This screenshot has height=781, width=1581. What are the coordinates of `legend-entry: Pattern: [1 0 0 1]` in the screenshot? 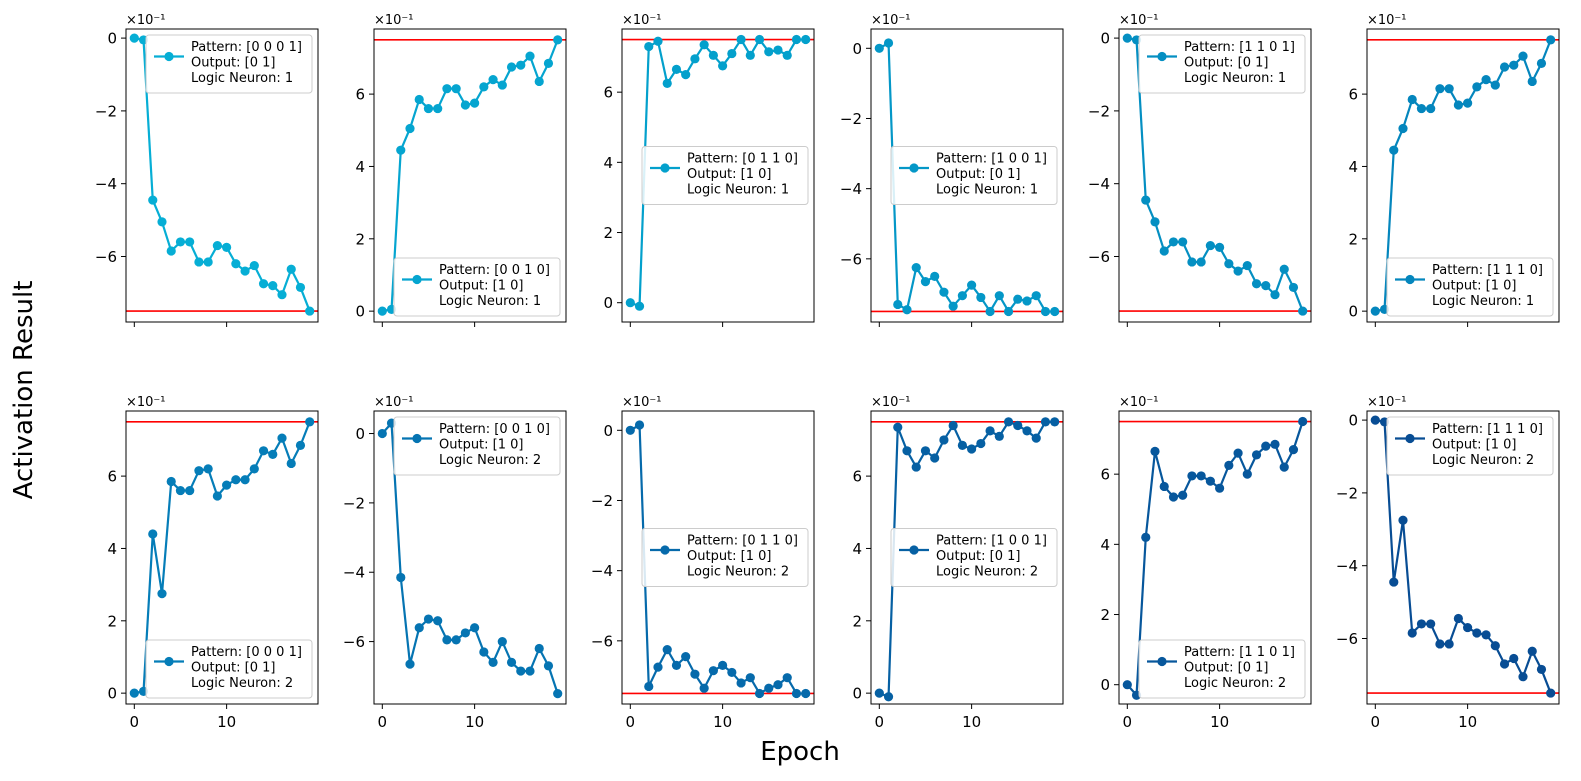 It's located at (991, 541).